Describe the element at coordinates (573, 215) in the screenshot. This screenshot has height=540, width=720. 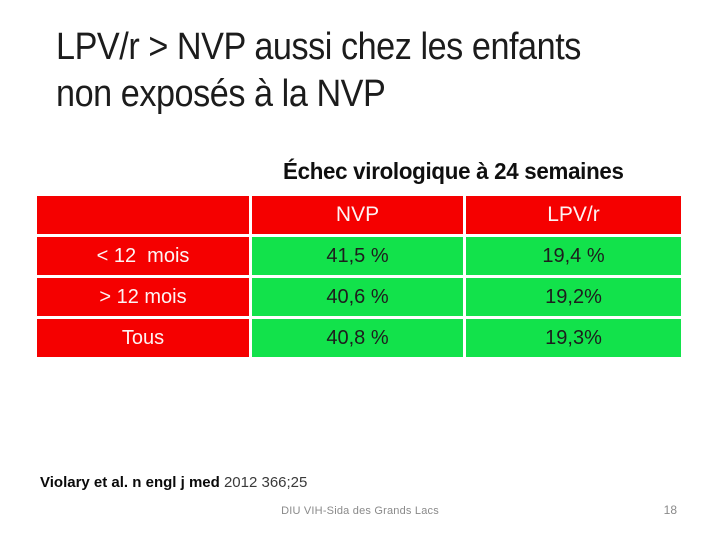
I see `header-cell-lpvr: LPV/r` at that location.